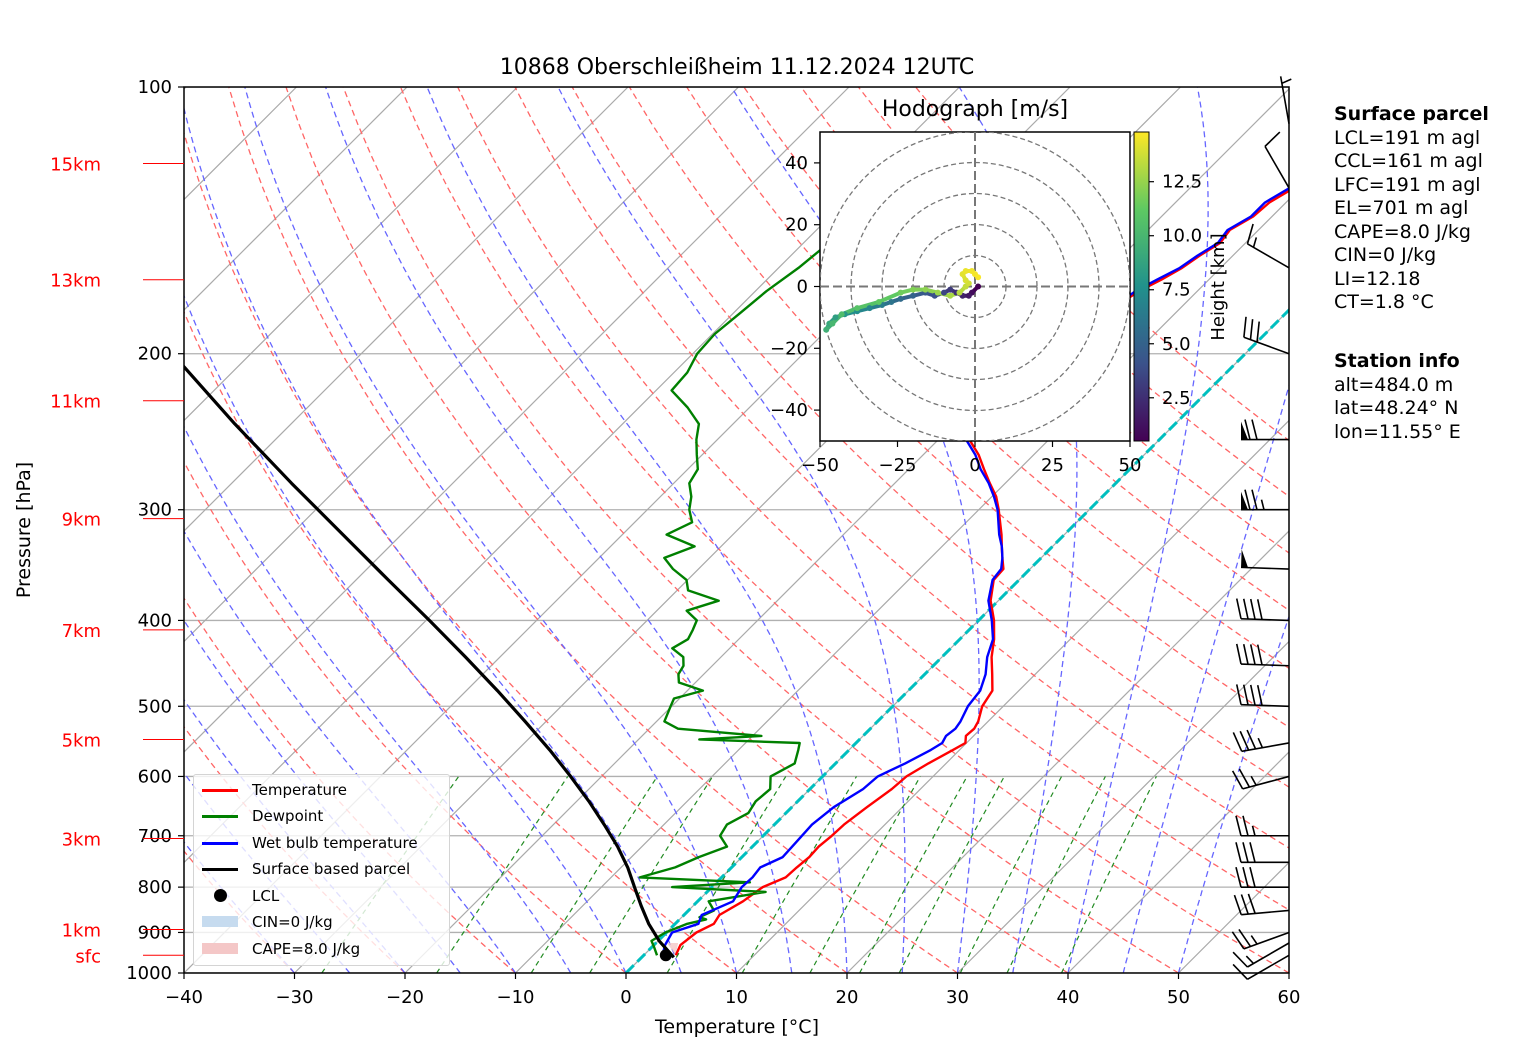  Describe the element at coordinates (184, 997) in the screenshot. I see `x-tick-label: −40` at that location.